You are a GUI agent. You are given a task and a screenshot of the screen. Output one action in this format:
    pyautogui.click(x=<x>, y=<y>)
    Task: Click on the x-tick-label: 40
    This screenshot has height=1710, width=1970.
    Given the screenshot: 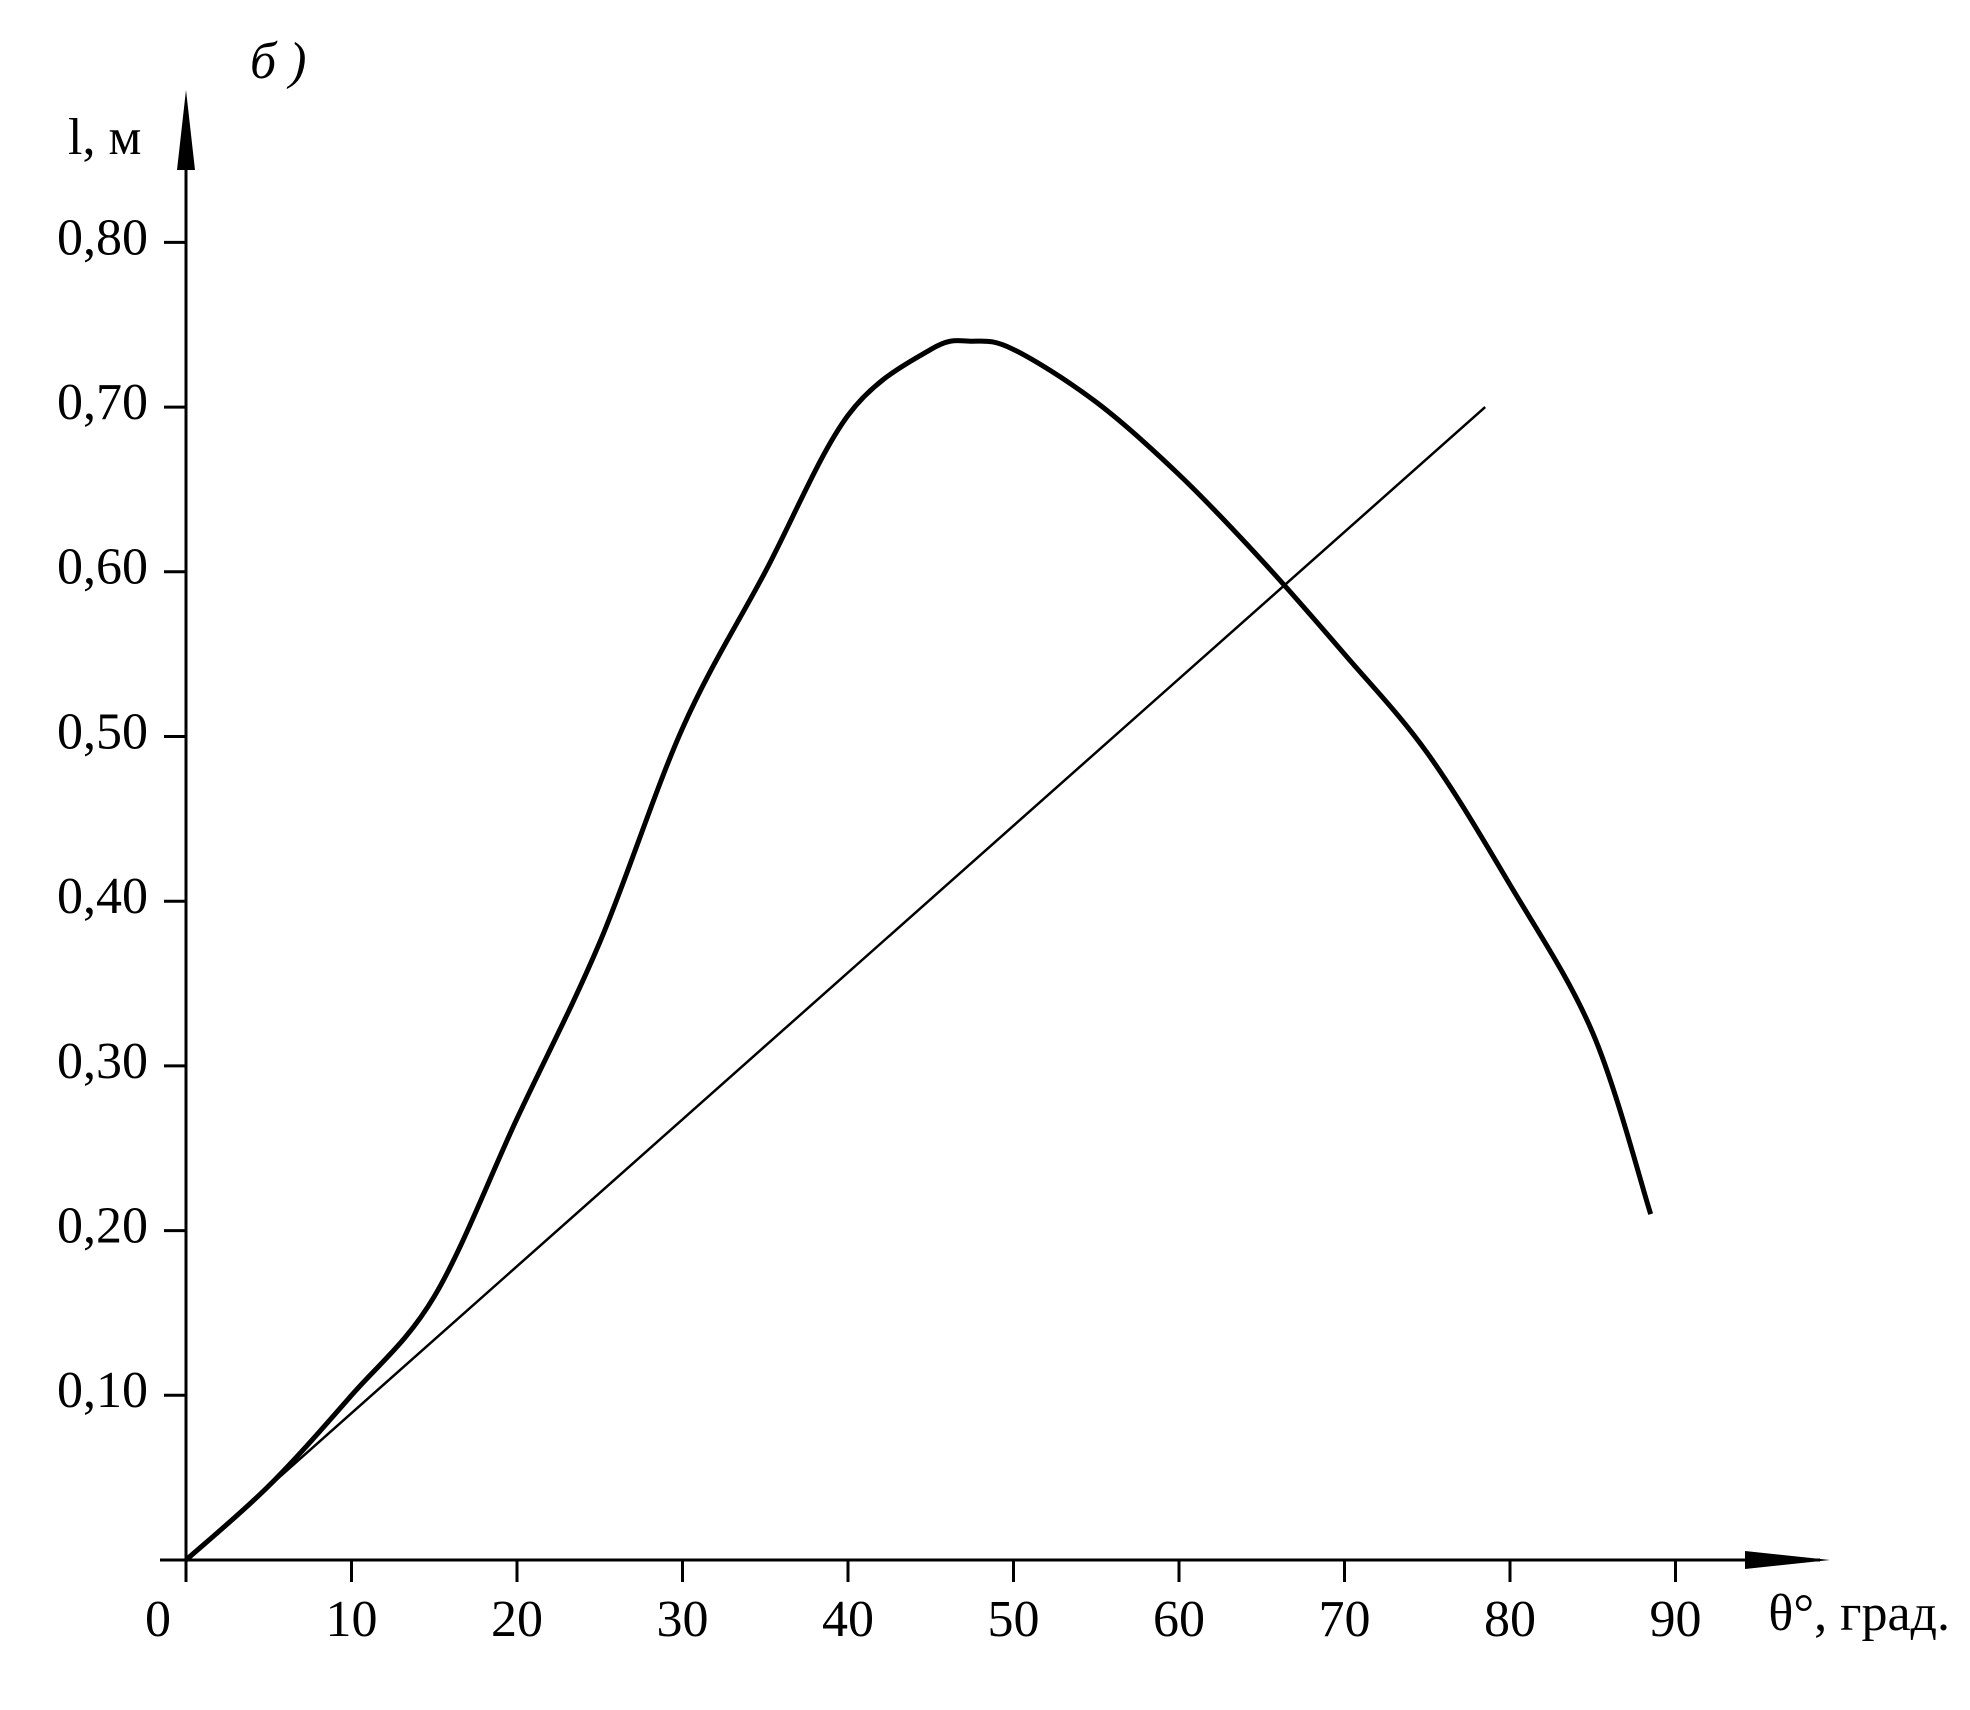 What is the action you would take?
    pyautogui.click(x=848, y=1619)
    